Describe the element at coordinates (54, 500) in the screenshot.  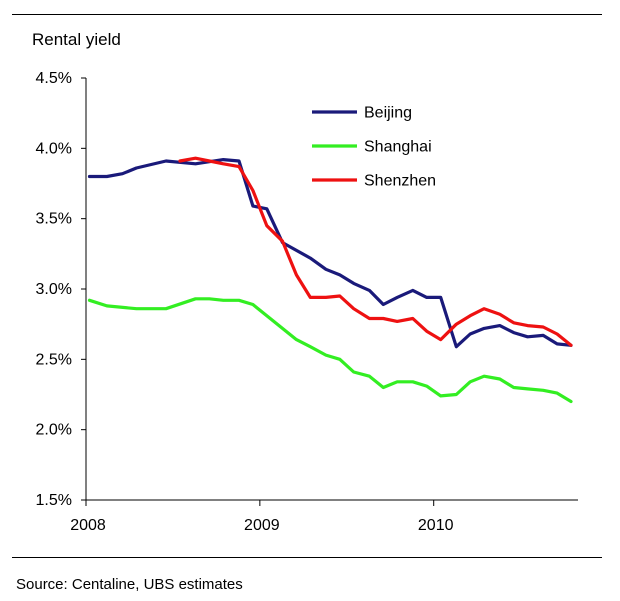
I see `y-tick-label: 1.5%` at that location.